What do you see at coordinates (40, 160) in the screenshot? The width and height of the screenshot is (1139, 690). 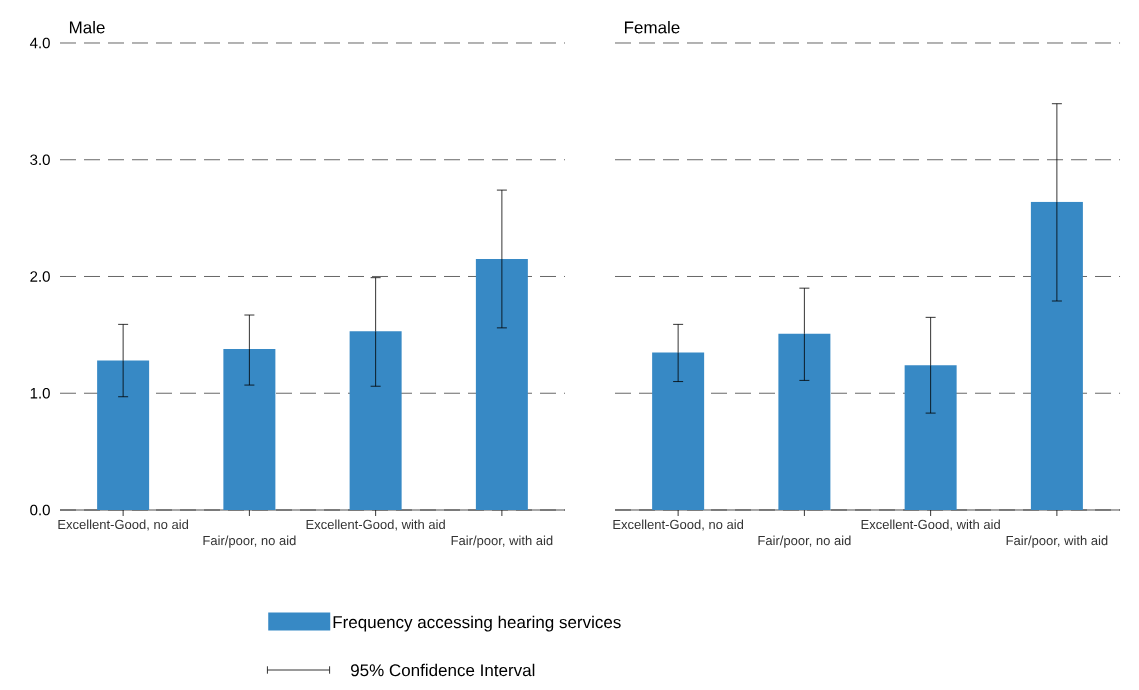 I see `y-tick-label: 3.0` at bounding box center [40, 160].